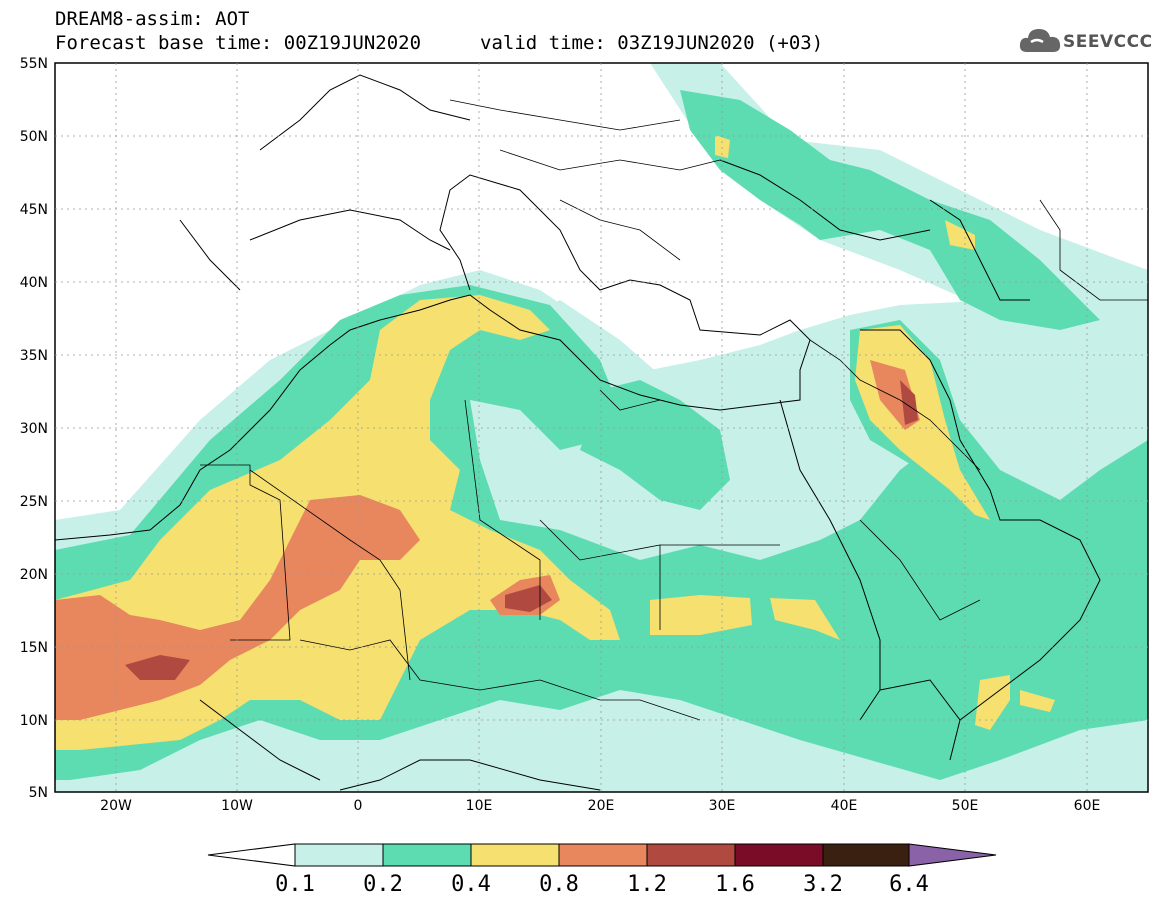  What do you see at coordinates (909, 884) in the screenshot?
I see `colorbar-label: 6.4` at bounding box center [909, 884].